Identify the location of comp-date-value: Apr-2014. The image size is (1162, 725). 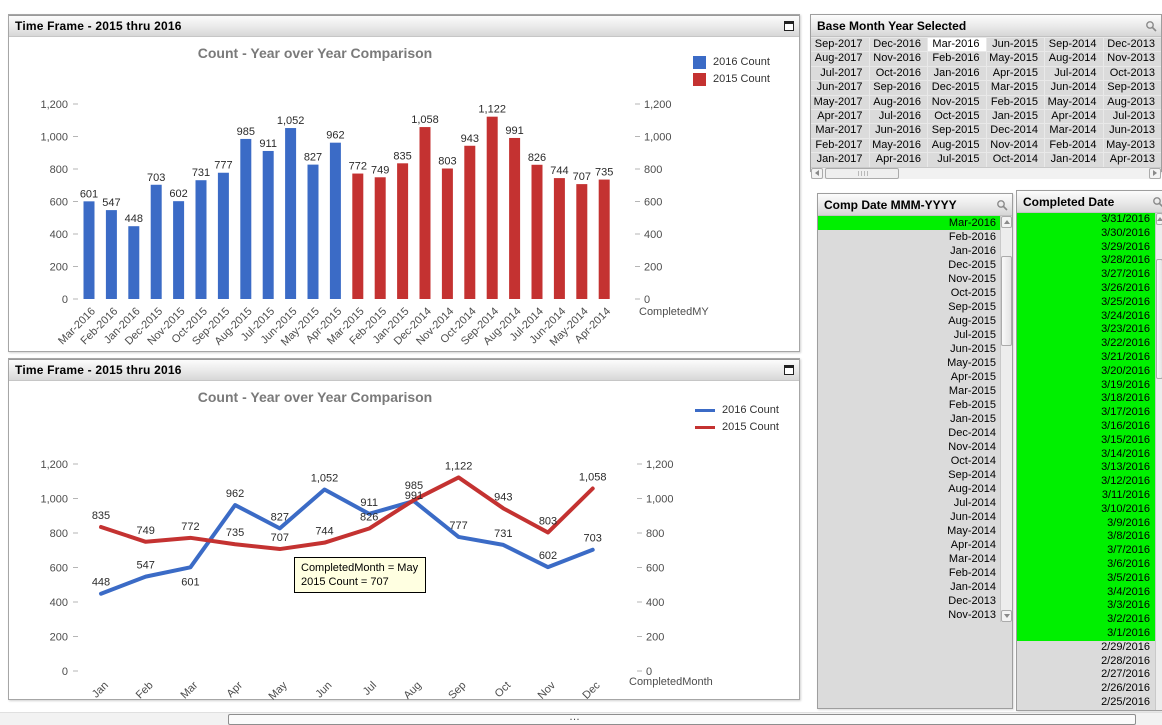
(909, 545).